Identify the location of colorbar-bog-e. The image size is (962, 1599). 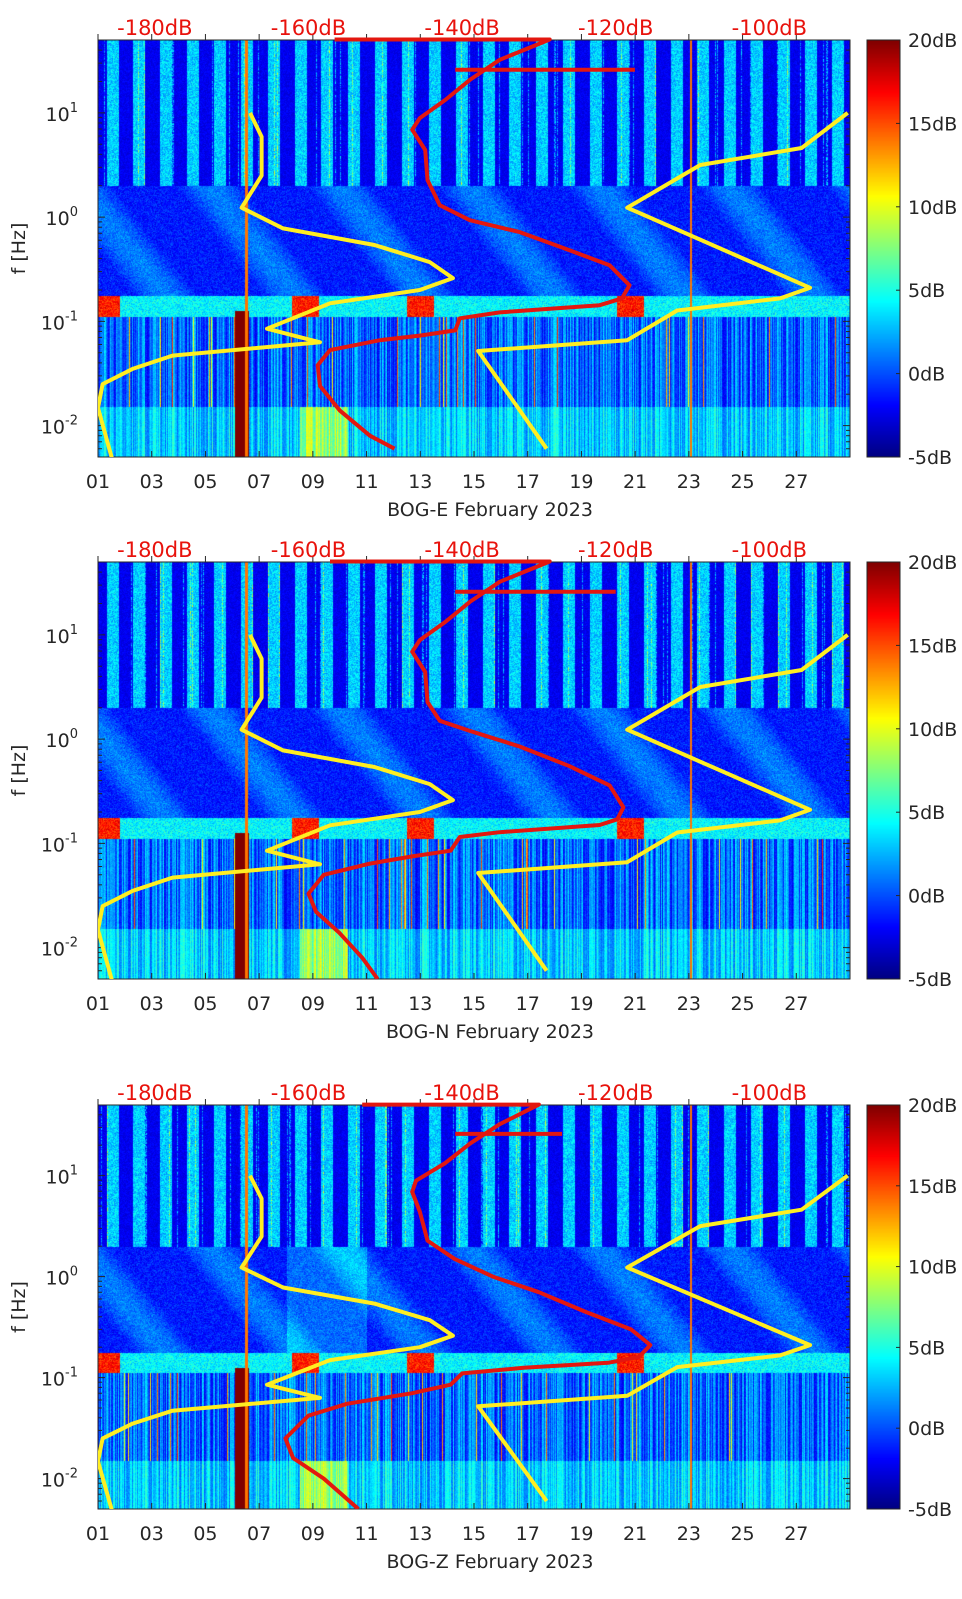
(883, 248).